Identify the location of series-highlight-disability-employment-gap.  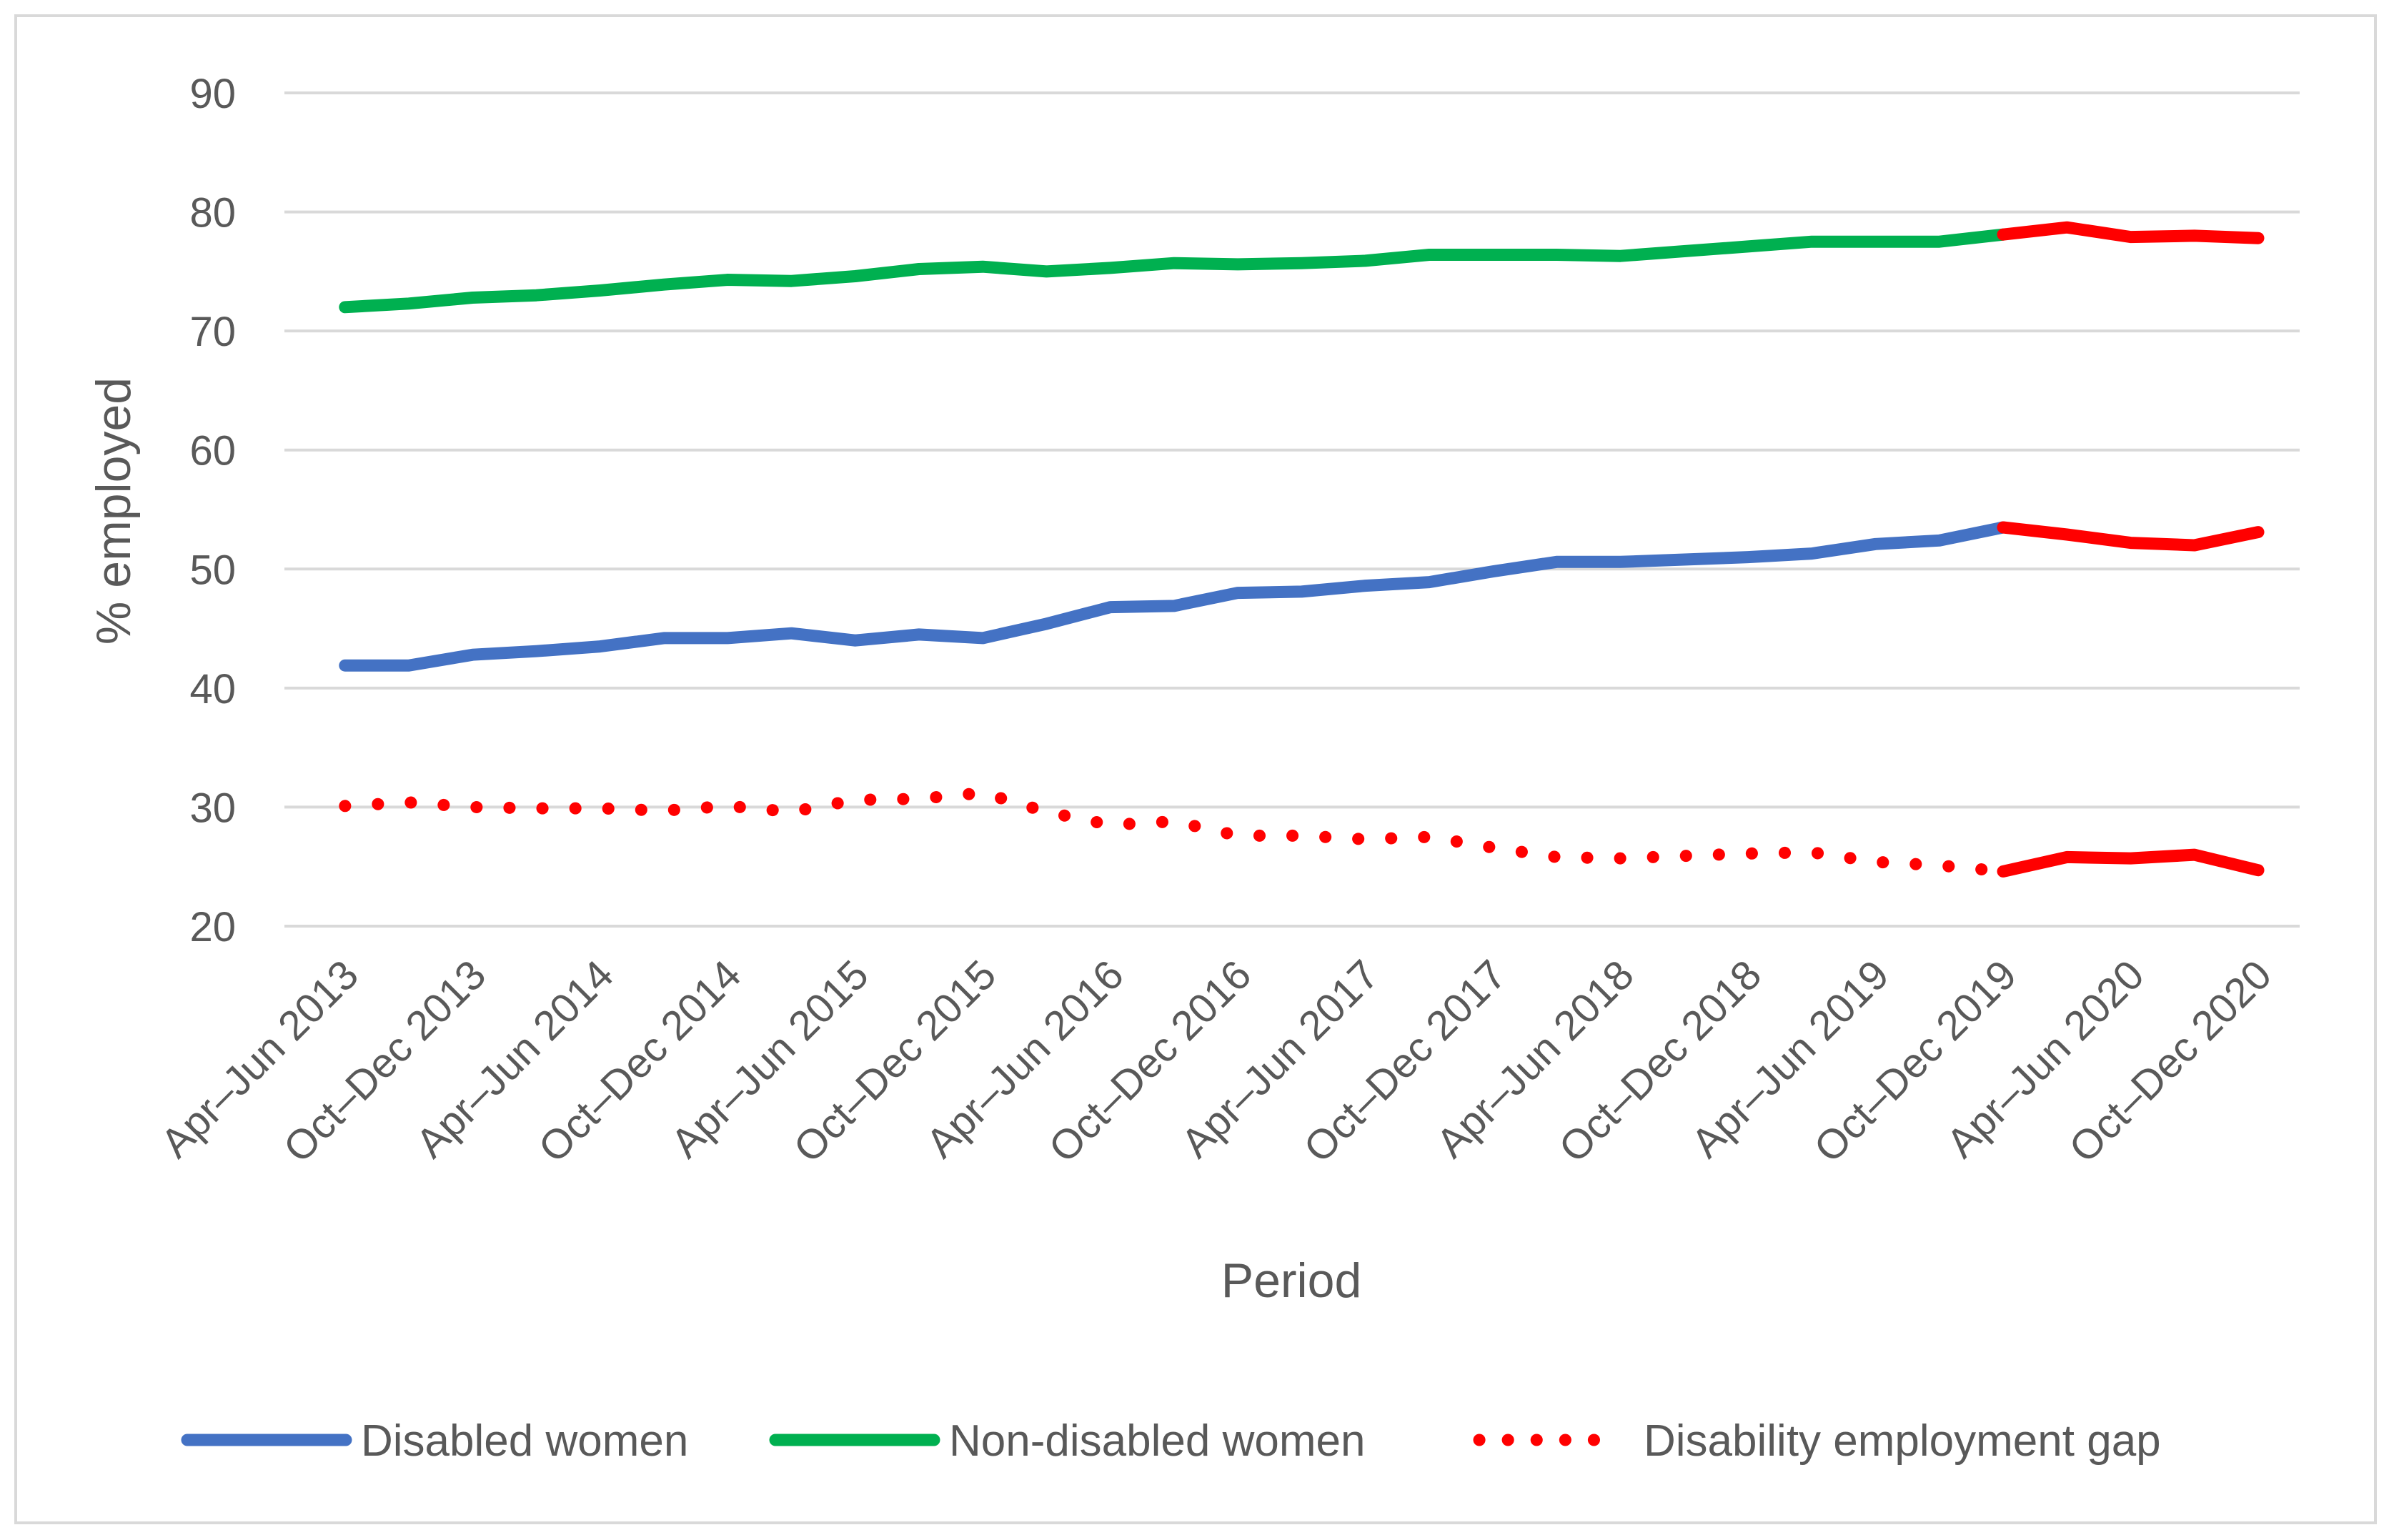
(2131, 863).